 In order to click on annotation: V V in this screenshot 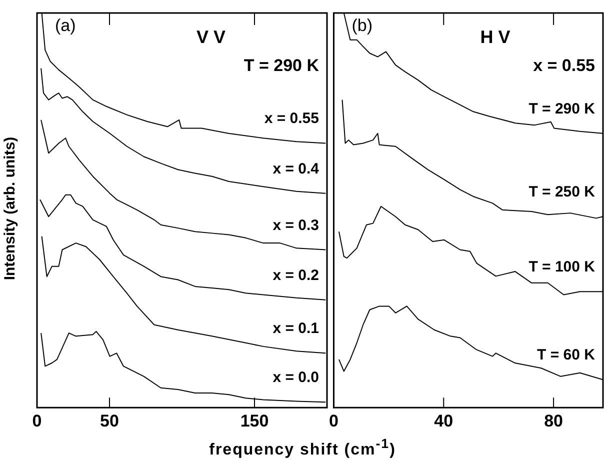, I will do `click(211, 37)`.